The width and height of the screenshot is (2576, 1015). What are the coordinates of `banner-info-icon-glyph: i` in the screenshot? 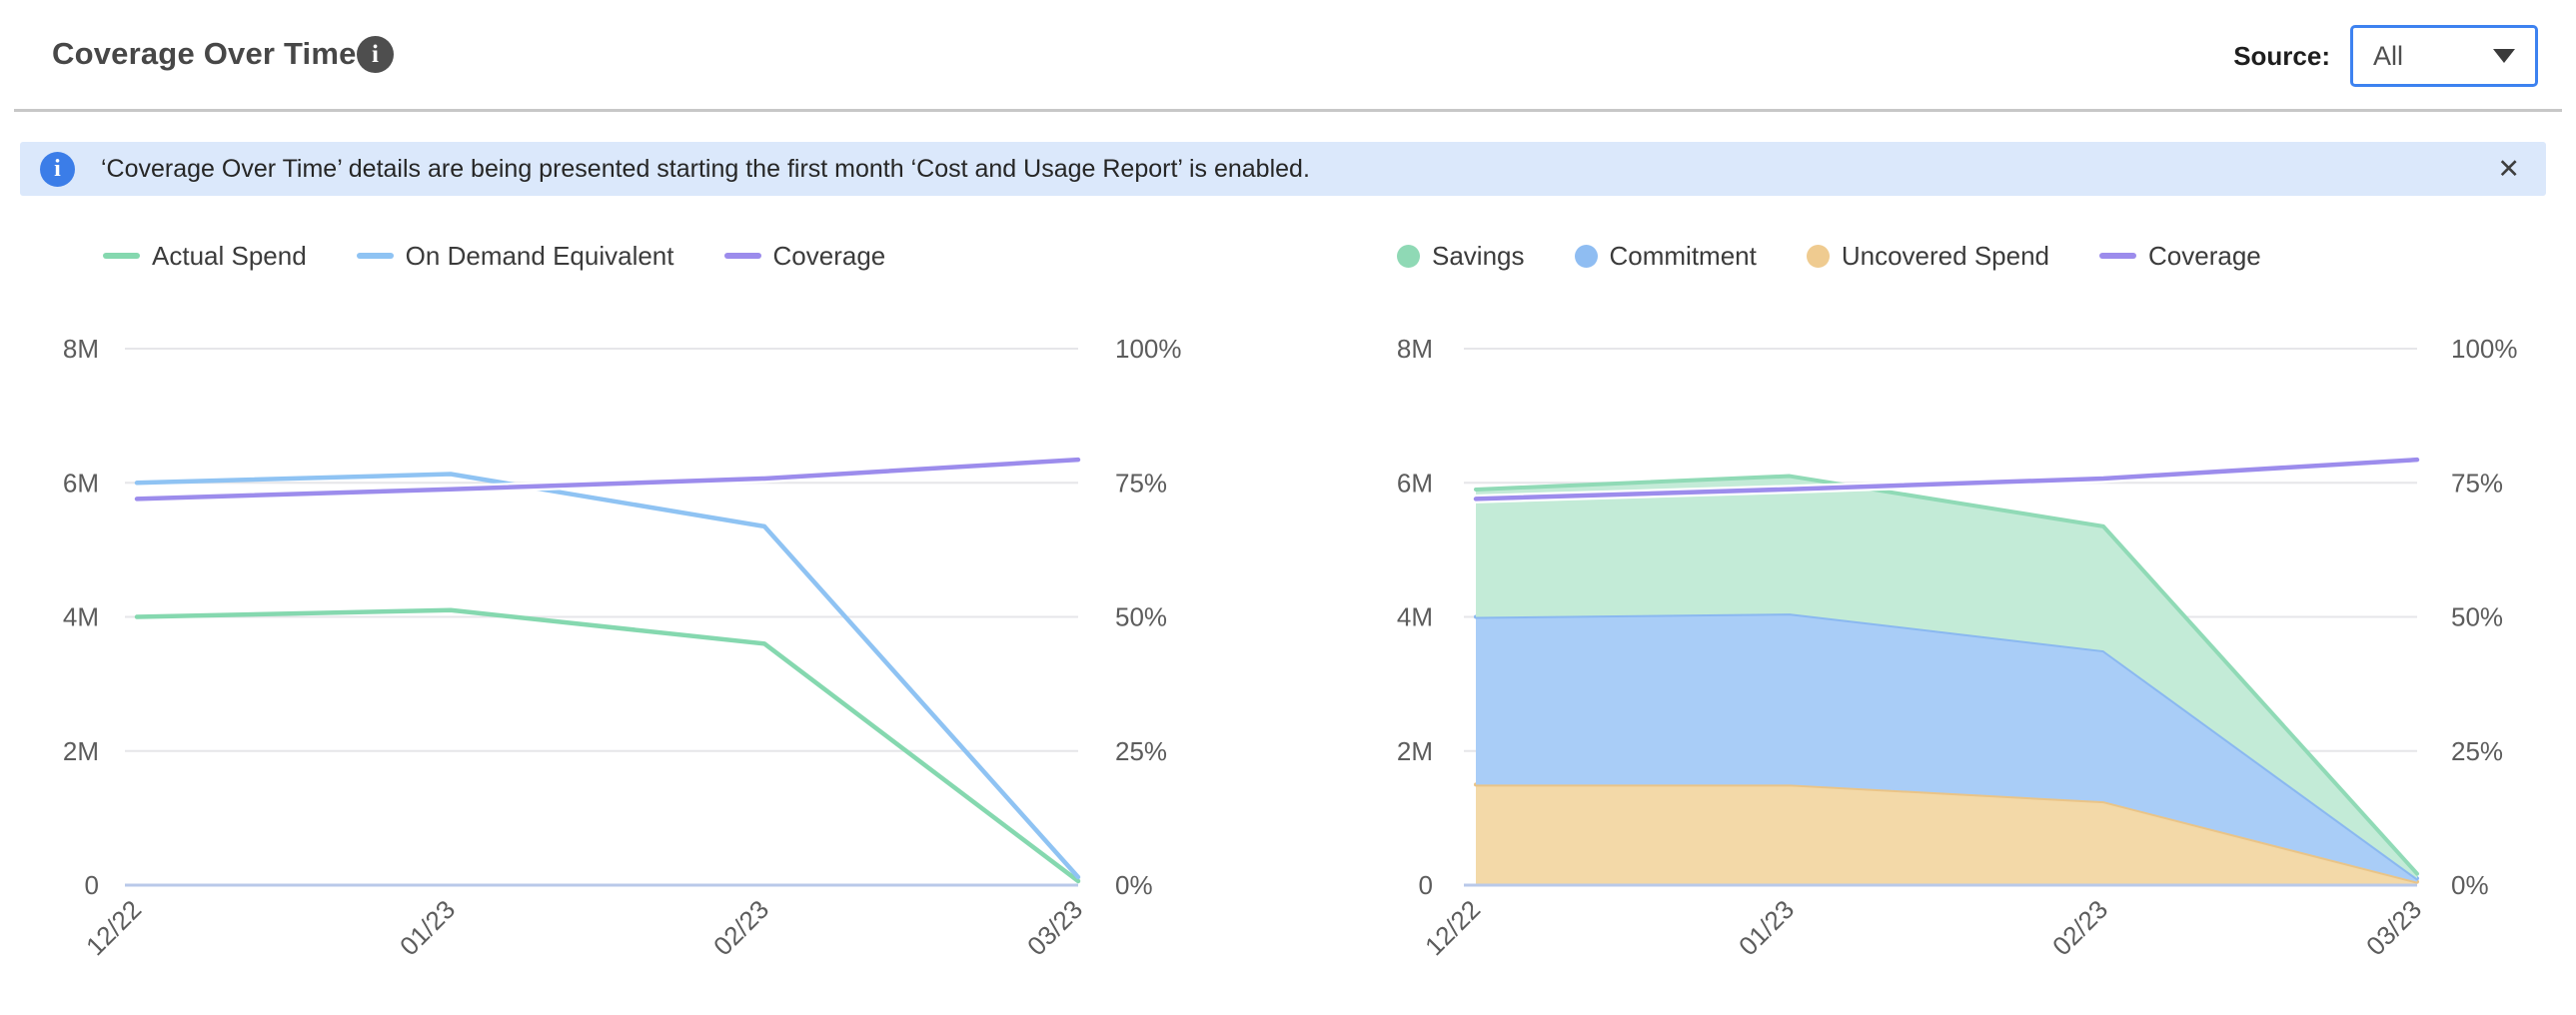 It's located at (57, 168).